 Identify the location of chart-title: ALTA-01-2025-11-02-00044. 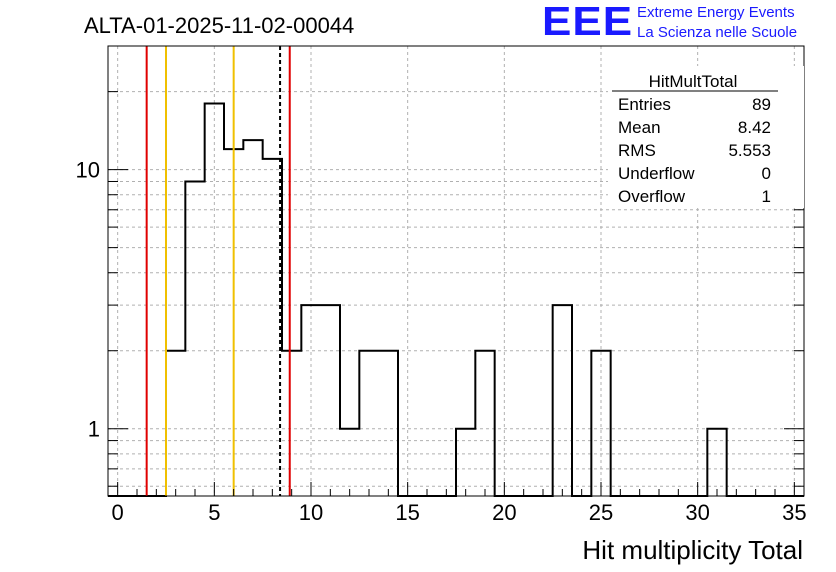
(219, 25).